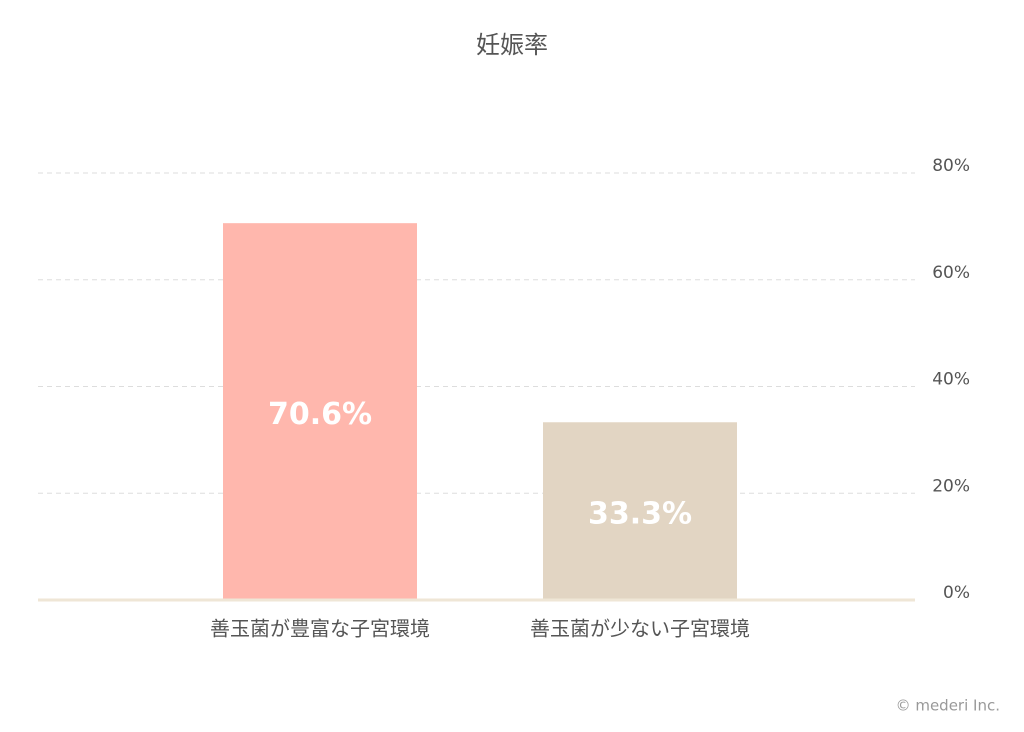 This screenshot has width=1024, height=732. What do you see at coordinates (640, 629) in the screenshot?
I see `x-tick-label: 善玉菌が少ない子宮環境` at bounding box center [640, 629].